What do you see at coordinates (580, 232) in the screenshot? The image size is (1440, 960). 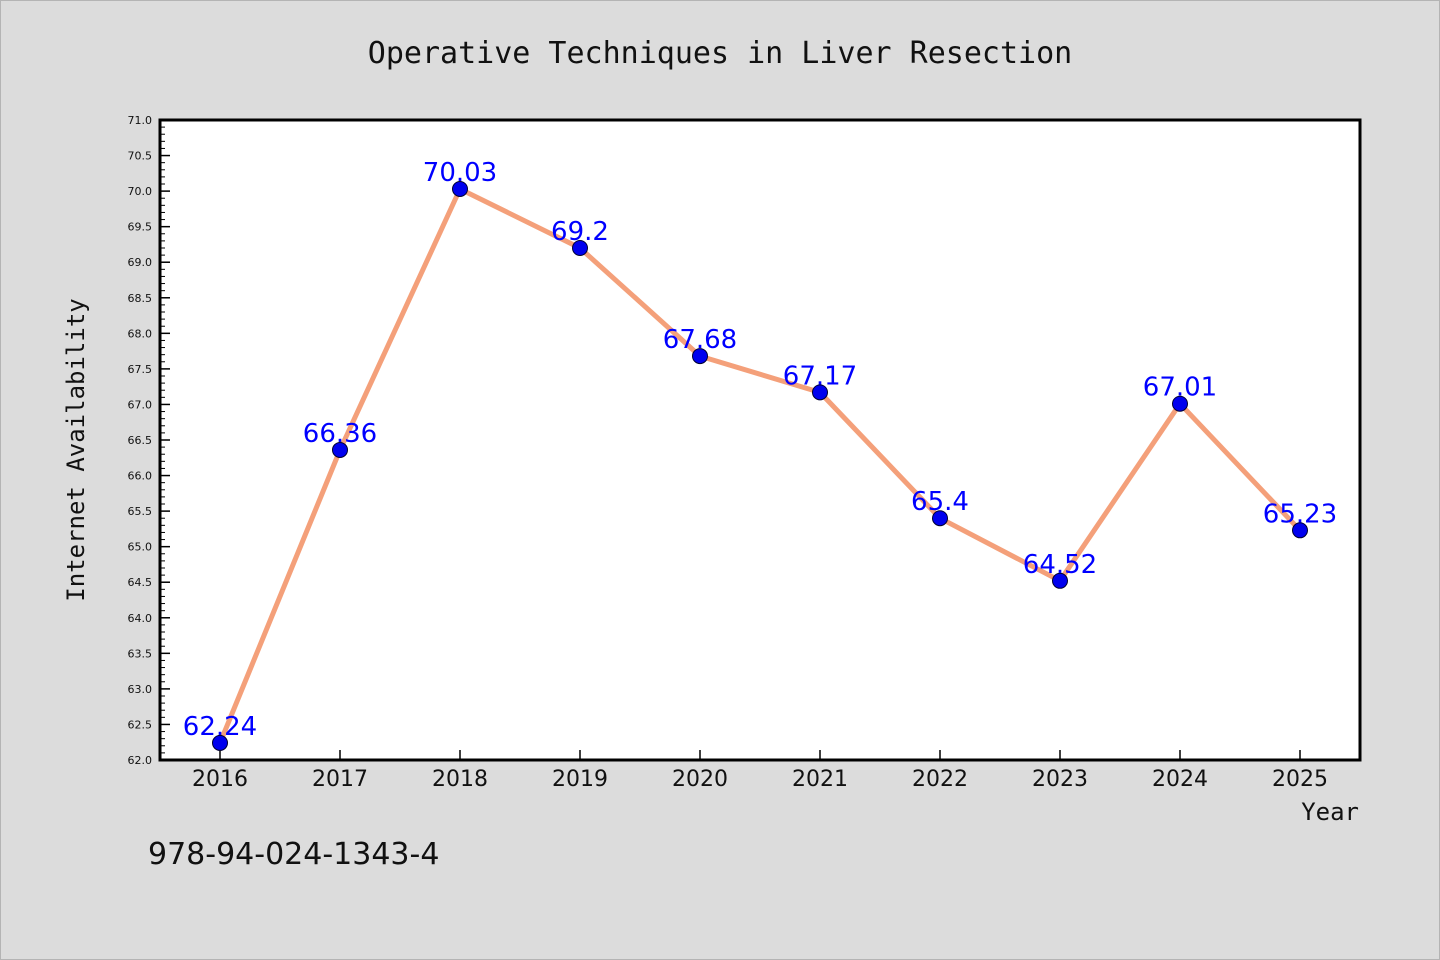 I see `data-label: 69.2` at bounding box center [580, 232].